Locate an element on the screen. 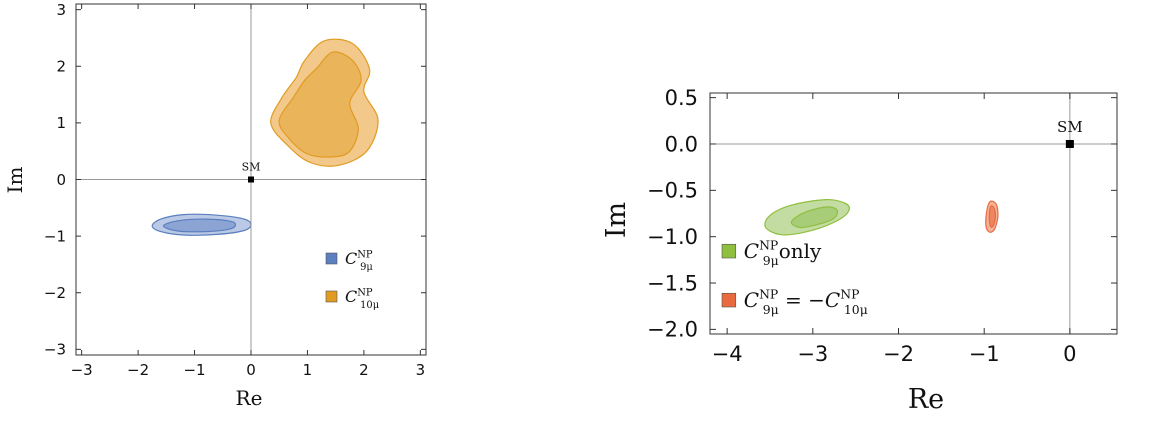 The width and height of the screenshot is (1150, 428). x-tick-label: −4 is located at coordinates (727, 354).